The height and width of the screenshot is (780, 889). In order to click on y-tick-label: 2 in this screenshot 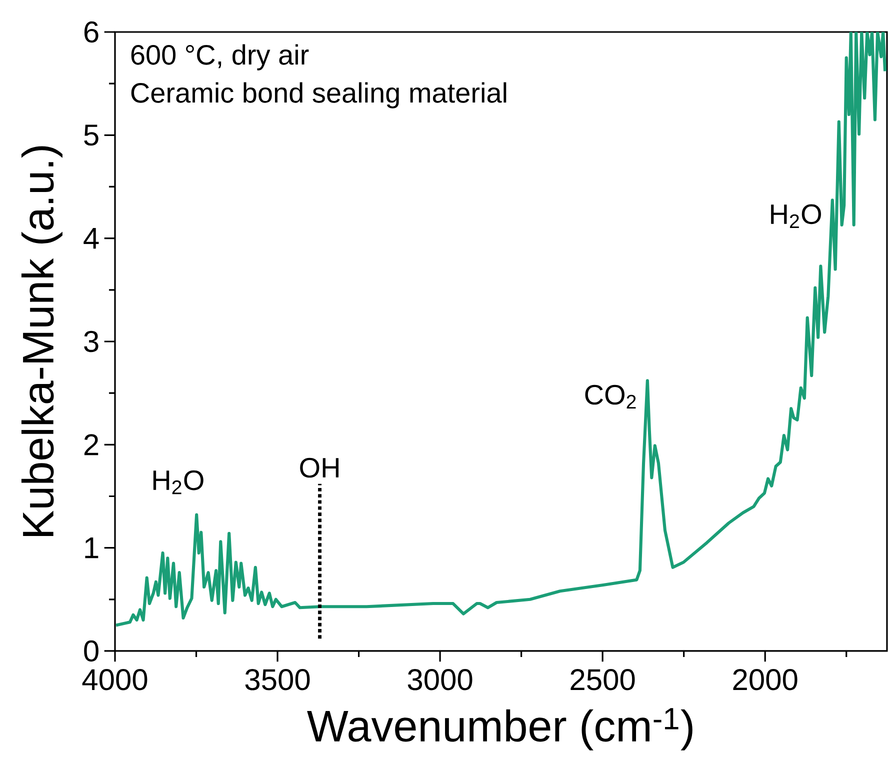, I will do `click(91, 445)`.